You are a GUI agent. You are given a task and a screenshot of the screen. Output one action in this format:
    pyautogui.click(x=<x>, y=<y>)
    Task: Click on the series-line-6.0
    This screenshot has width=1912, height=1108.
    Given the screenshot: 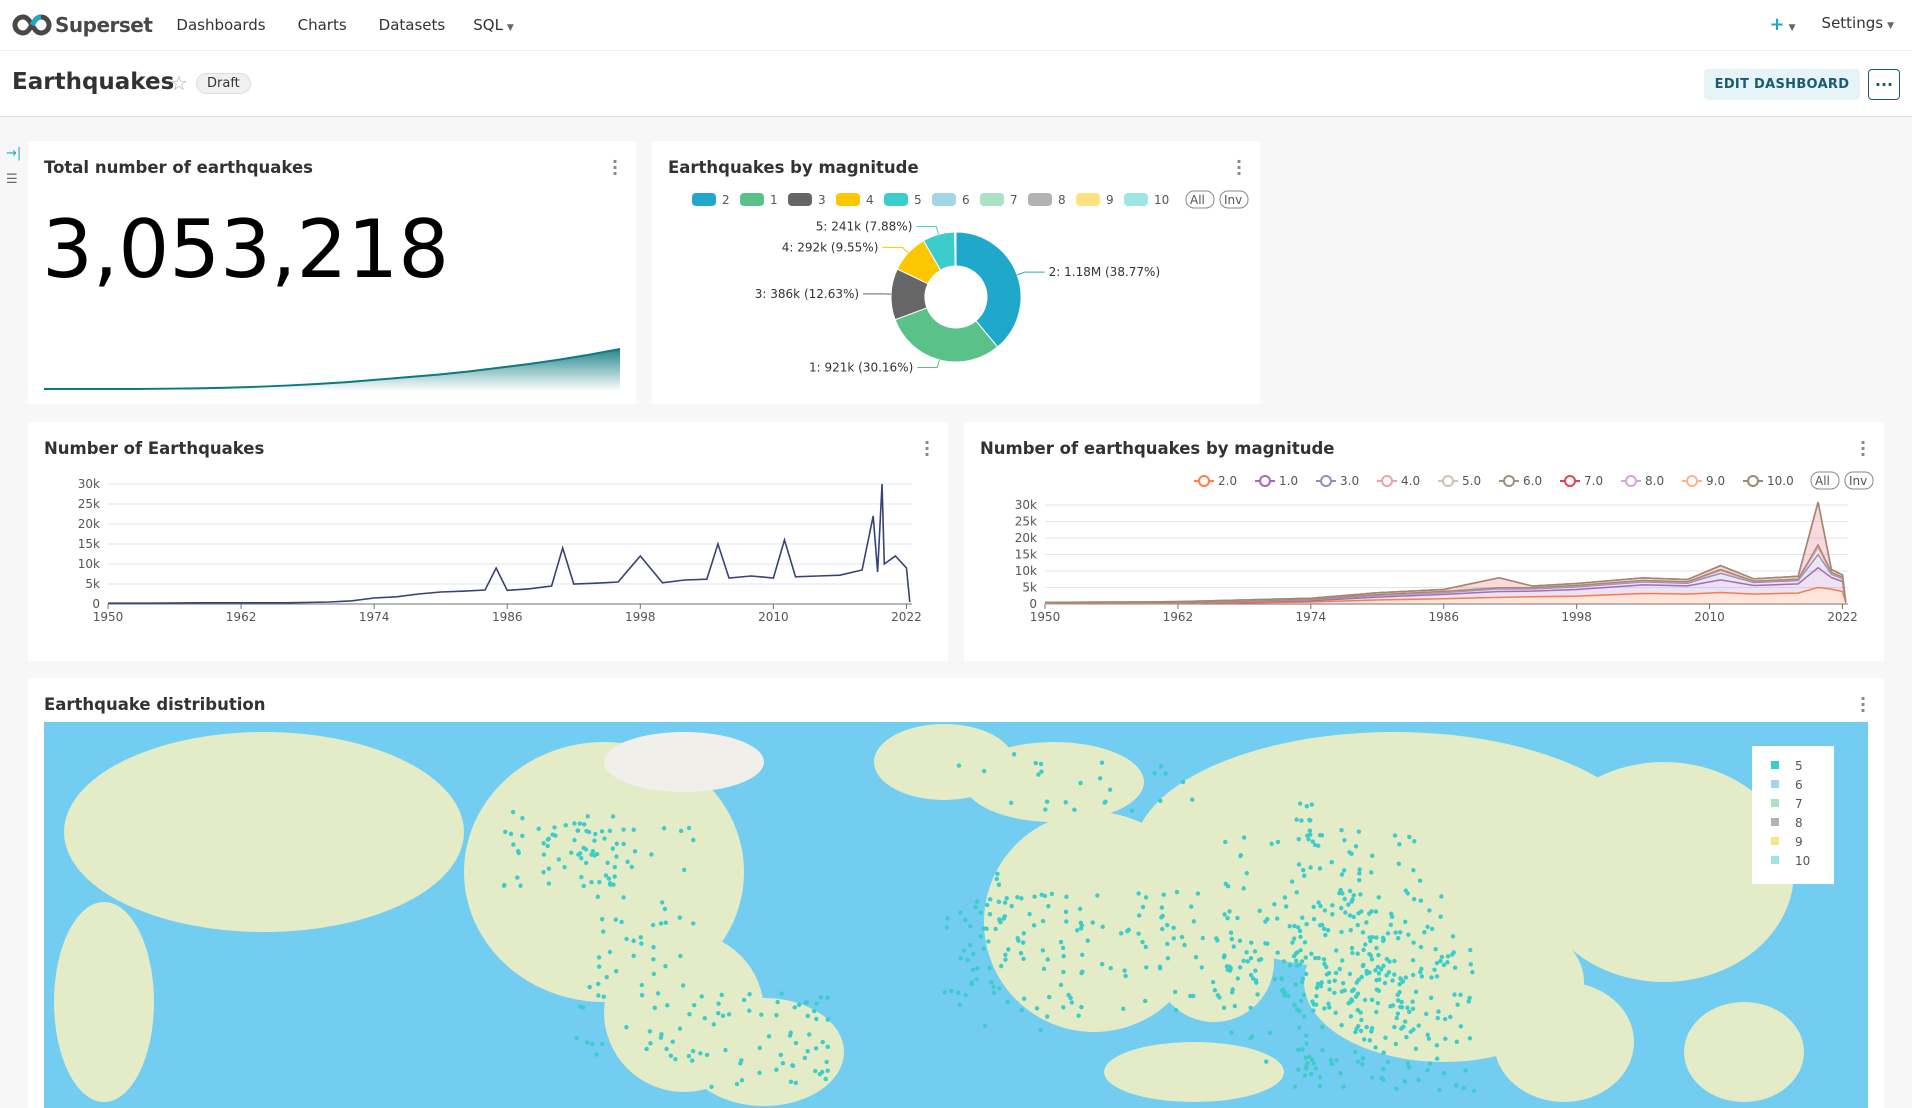 What is the action you would take?
    pyautogui.click(x=1445, y=574)
    